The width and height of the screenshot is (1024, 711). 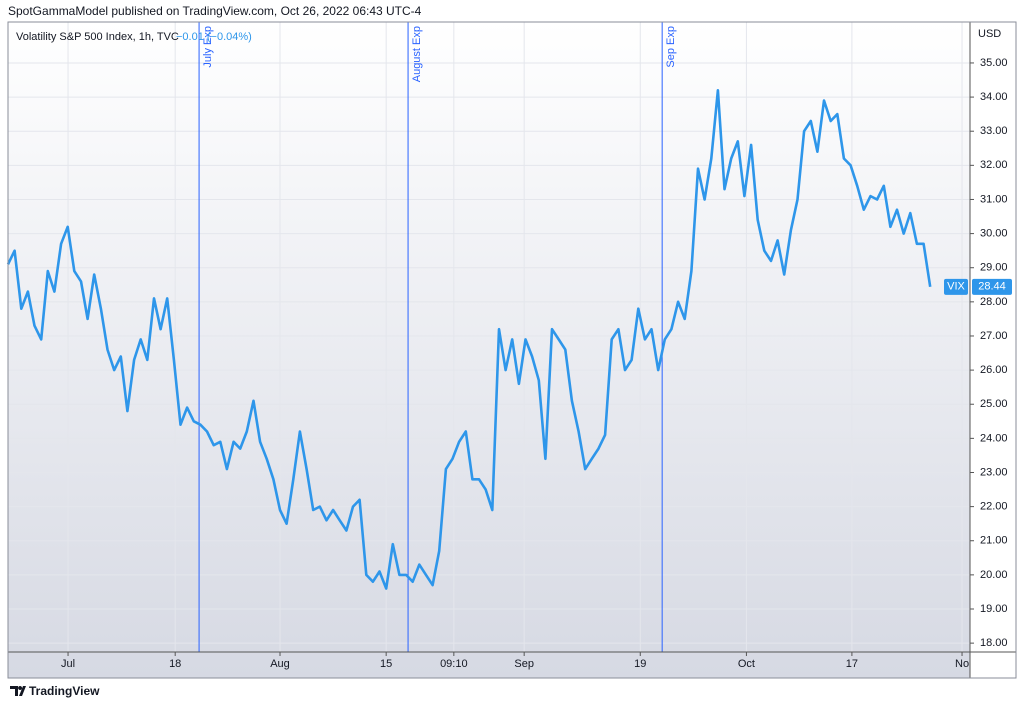 I want to click on y-tick-label: 23.00, so click(x=994, y=472).